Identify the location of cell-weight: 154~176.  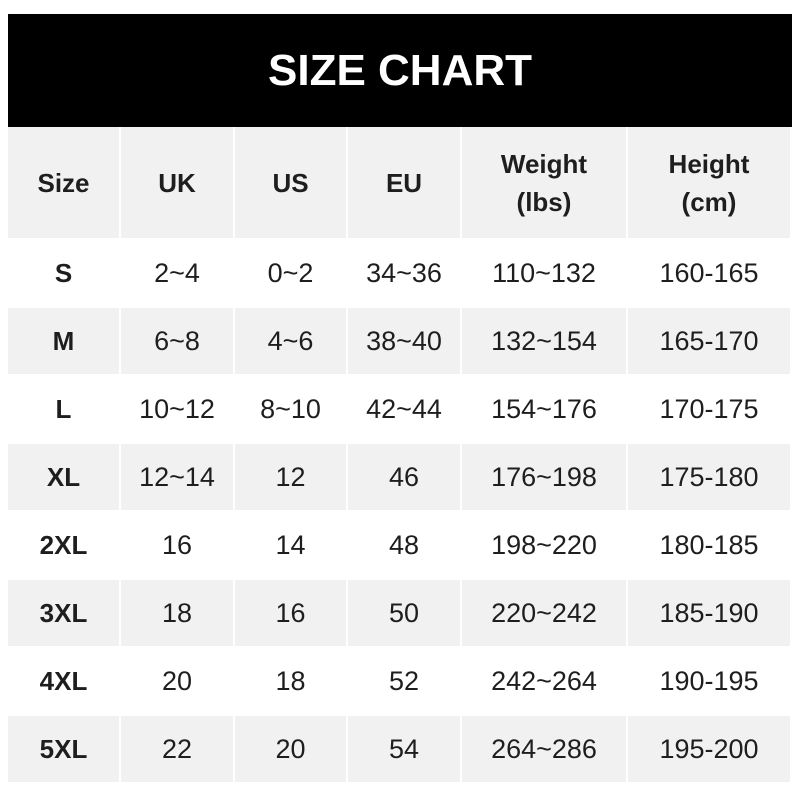
(545, 410).